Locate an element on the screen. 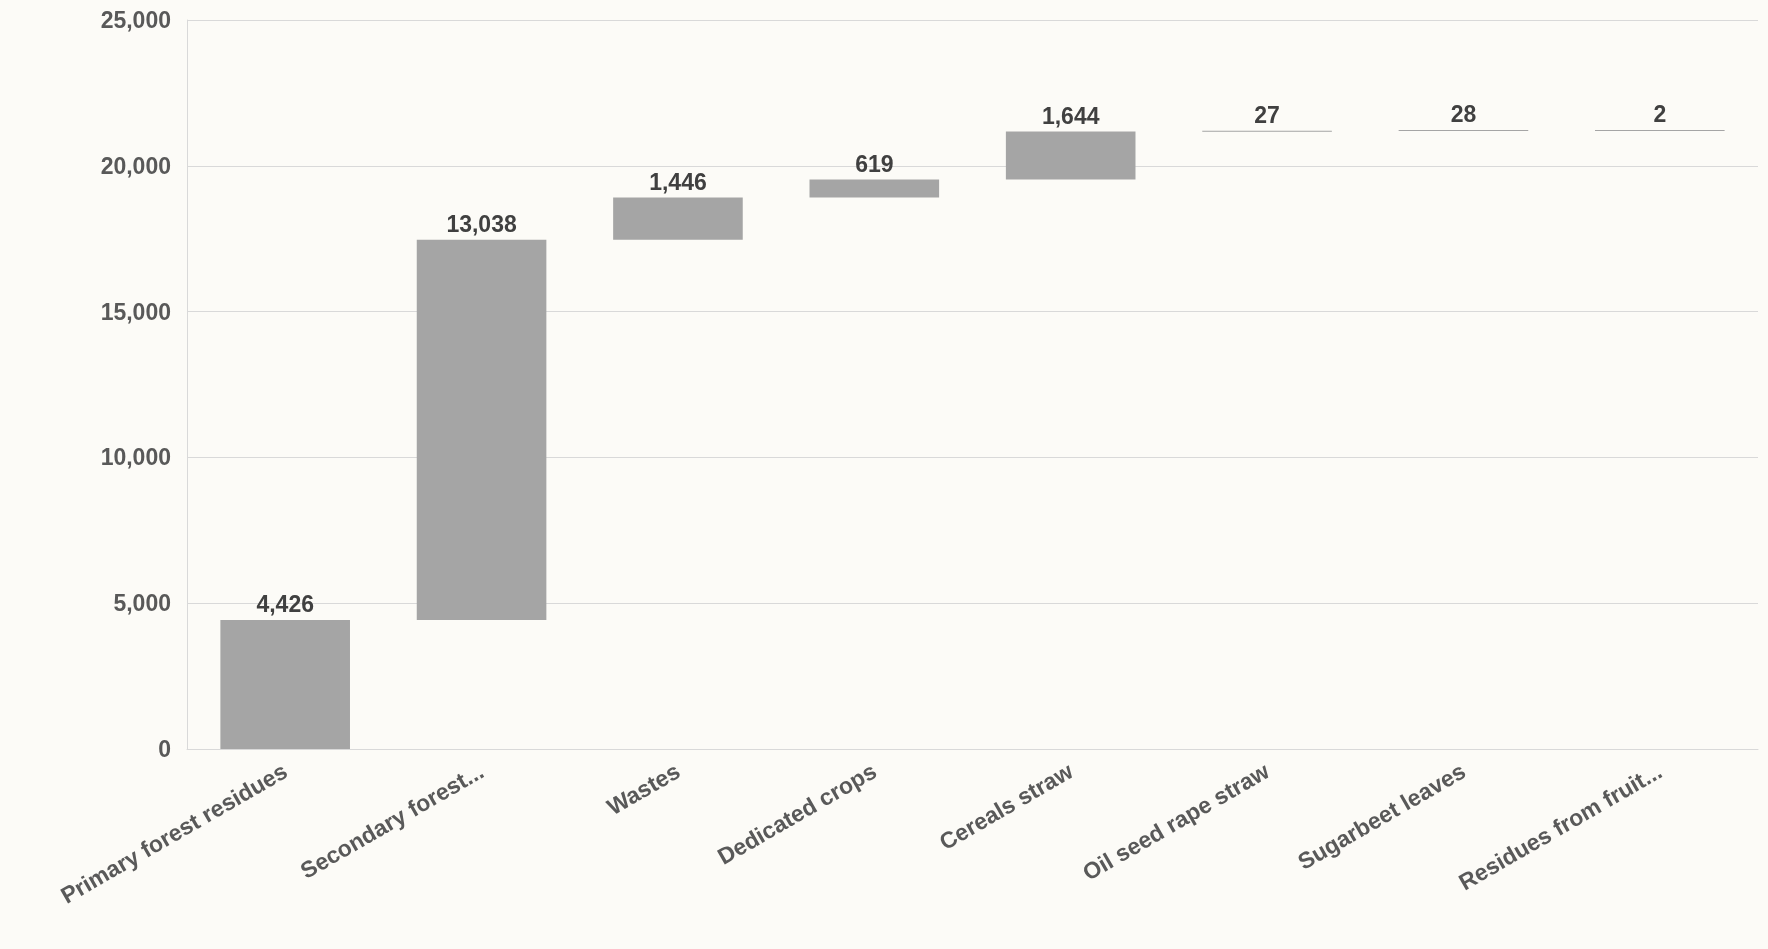 The image size is (1768, 949). data-label: 28 is located at coordinates (1463, 114).